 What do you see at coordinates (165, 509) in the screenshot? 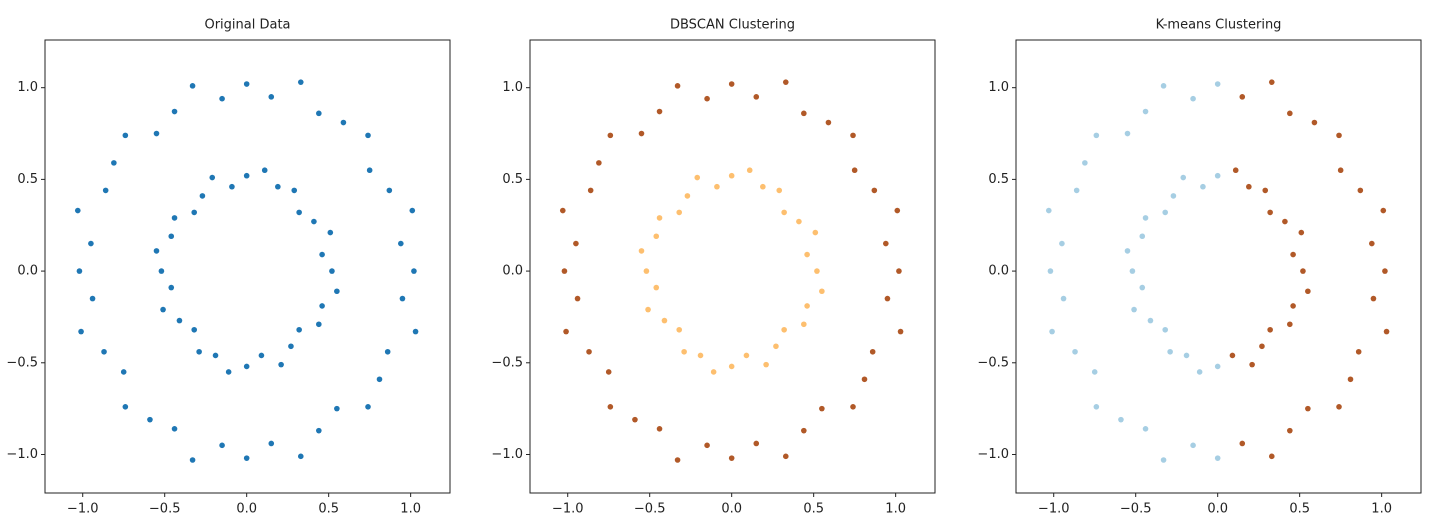
I see `x-tick-label: −0.5` at bounding box center [165, 509].